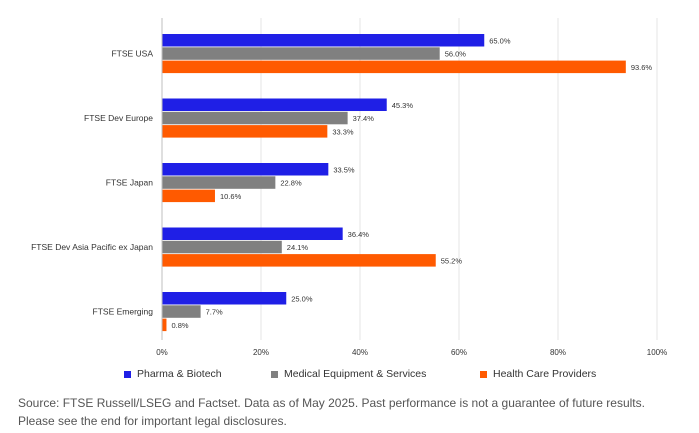 The image size is (699, 433). Describe the element at coordinates (483, 374) in the screenshot. I see `legend-swatch-providers` at that location.